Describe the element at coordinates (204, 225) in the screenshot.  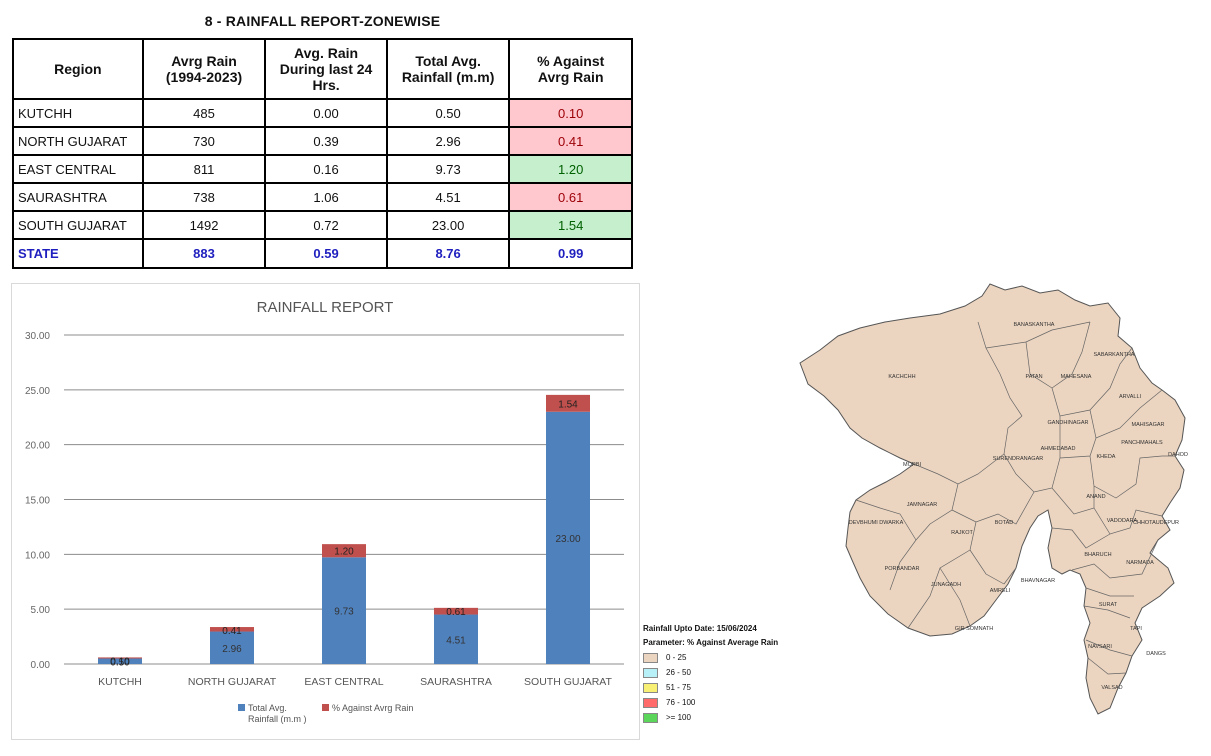
I see `cell-avrg-rain: 1492` at that location.